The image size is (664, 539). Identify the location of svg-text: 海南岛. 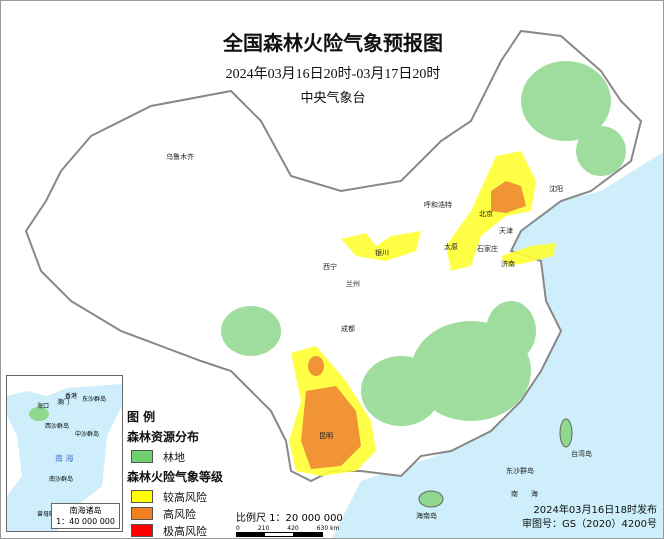
(426, 515).